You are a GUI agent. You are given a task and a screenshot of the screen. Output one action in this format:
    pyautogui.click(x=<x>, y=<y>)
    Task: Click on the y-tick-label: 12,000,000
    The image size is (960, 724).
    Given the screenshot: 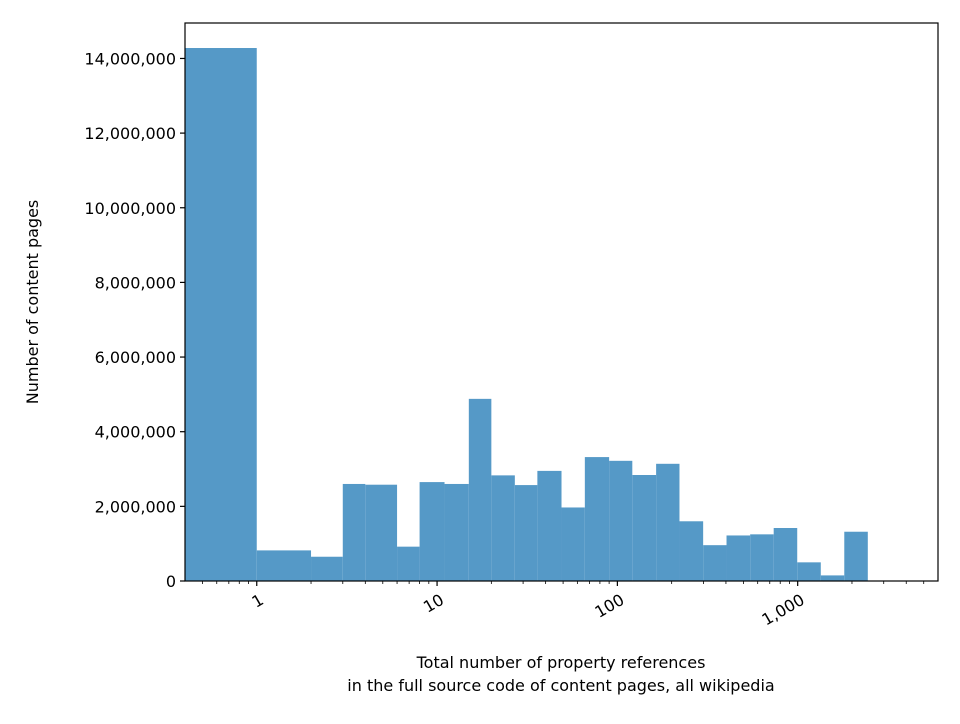 What is the action you would take?
    pyautogui.click(x=130, y=133)
    